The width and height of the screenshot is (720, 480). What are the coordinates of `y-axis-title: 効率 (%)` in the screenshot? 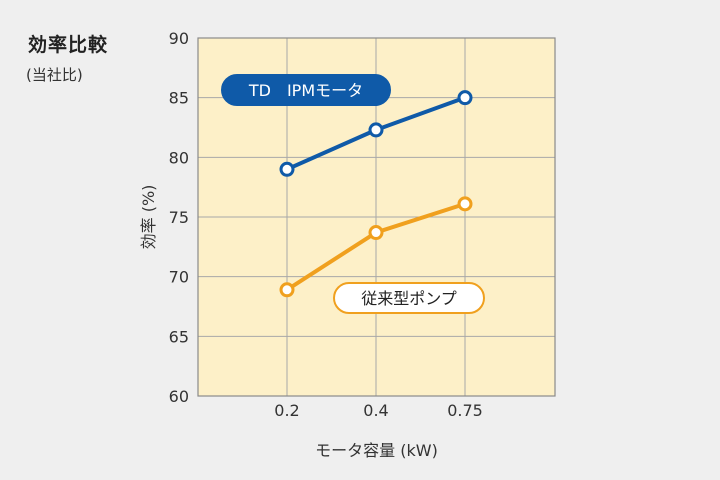 It's located at (148, 217).